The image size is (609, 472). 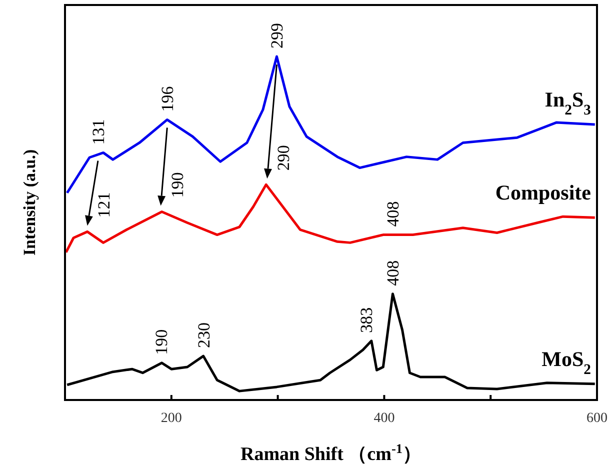 What do you see at coordinates (543, 192) in the screenshot?
I see `series-label: Composite` at bounding box center [543, 192].